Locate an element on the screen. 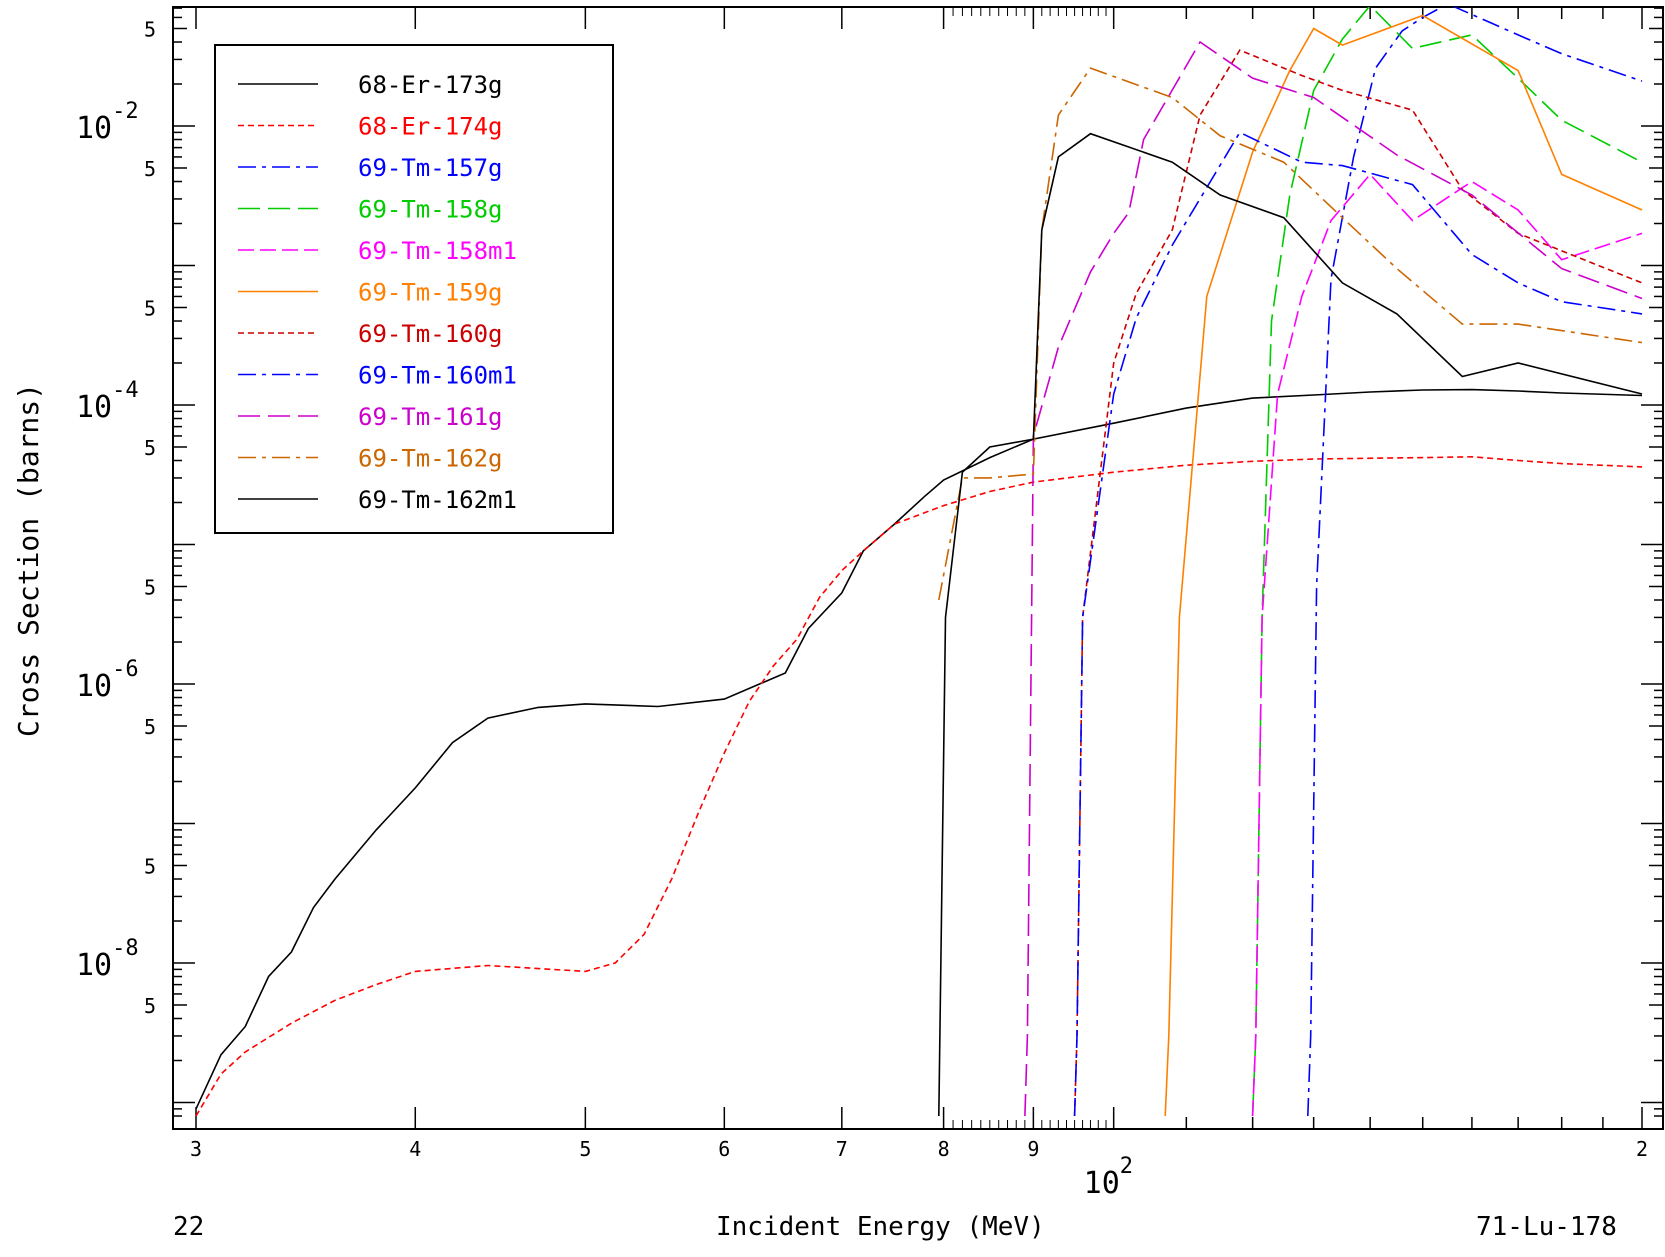 The height and width of the screenshot is (1257, 1665). x-tick-label: 5 is located at coordinates (585, 1149).